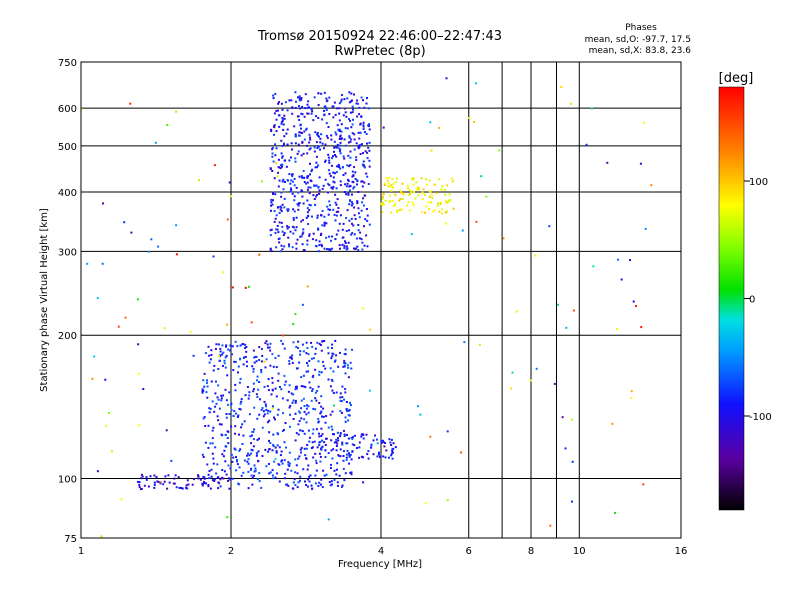 Image resolution: width=800 pixels, height=600 pixels. Describe the element at coordinates (380, 564) in the screenshot. I see `x-axis-label: Frequency [MHz]` at that location.